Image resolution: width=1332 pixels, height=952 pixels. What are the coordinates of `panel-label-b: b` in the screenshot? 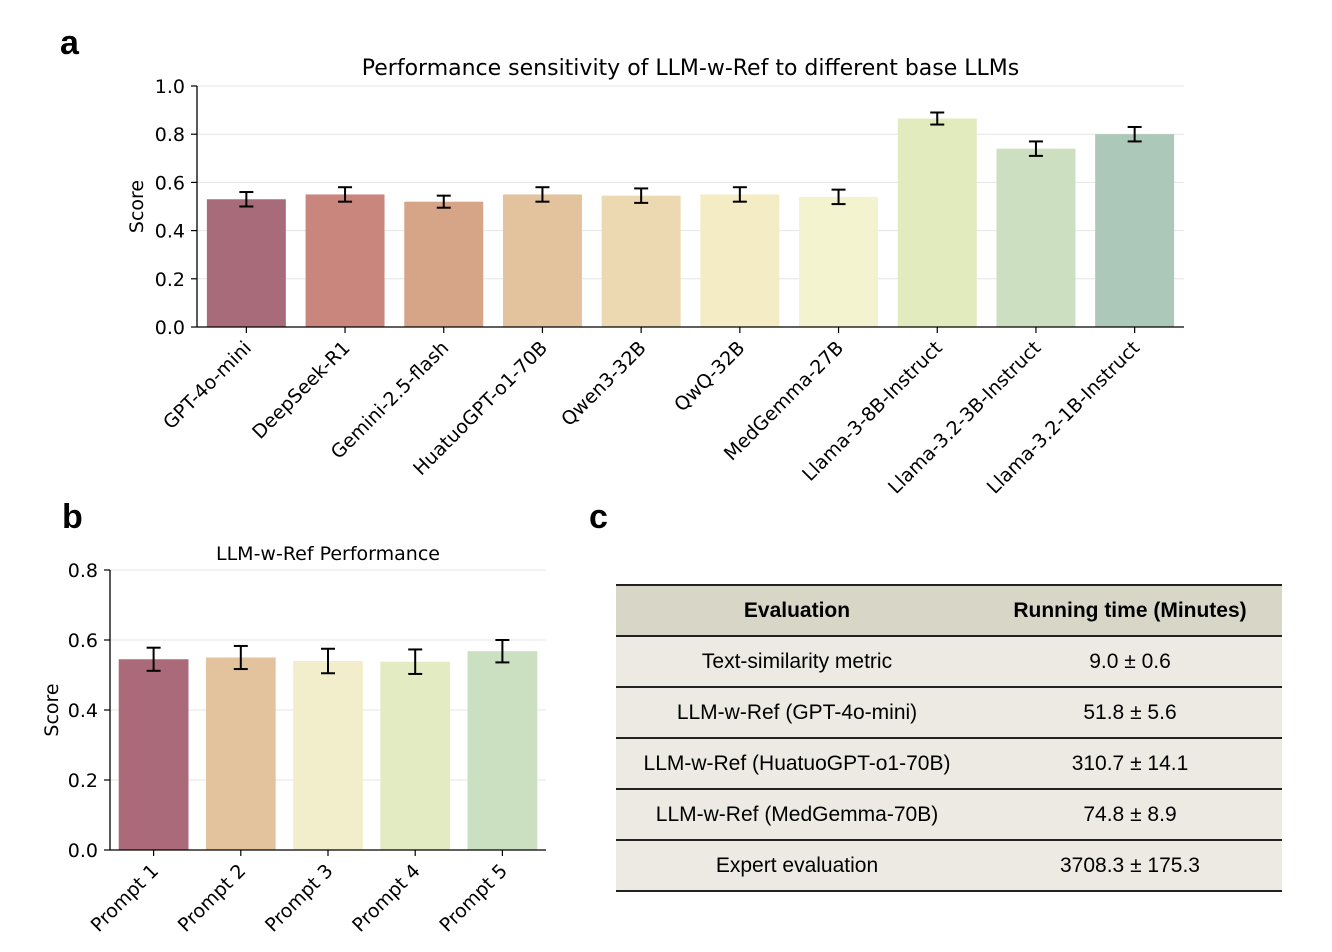 It's located at (72, 517).